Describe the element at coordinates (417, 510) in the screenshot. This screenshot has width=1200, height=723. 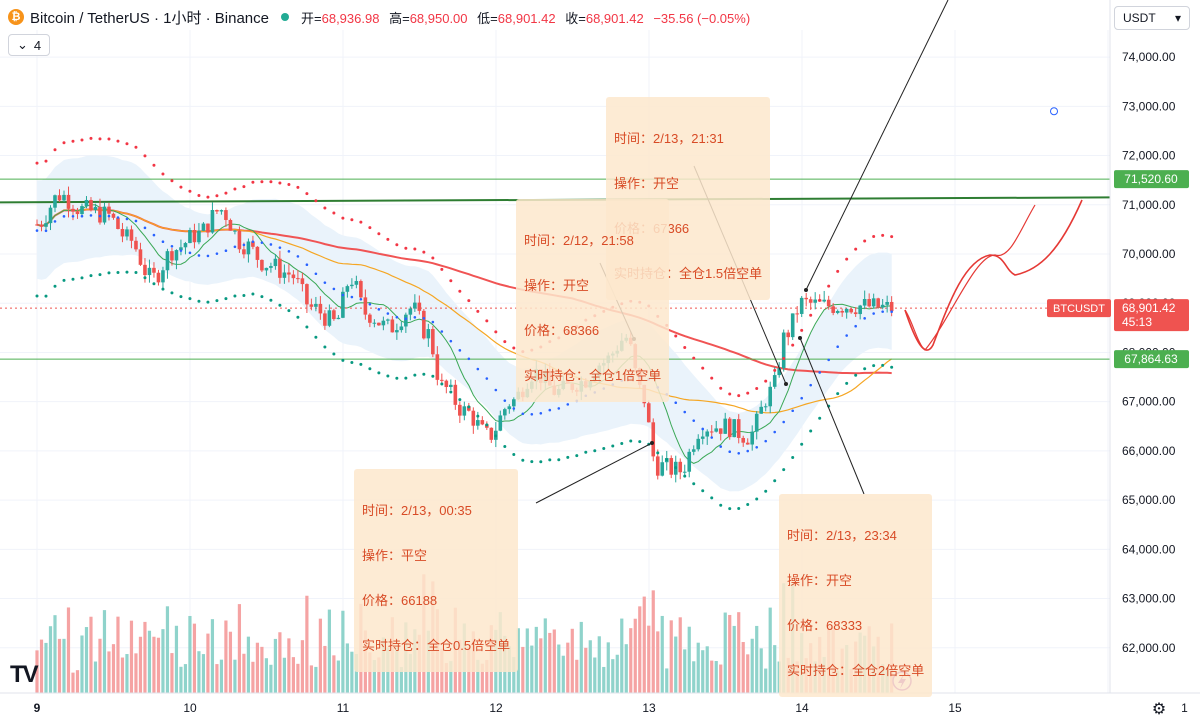
I see `annotation-line: 时间：2/13，00:35` at that location.